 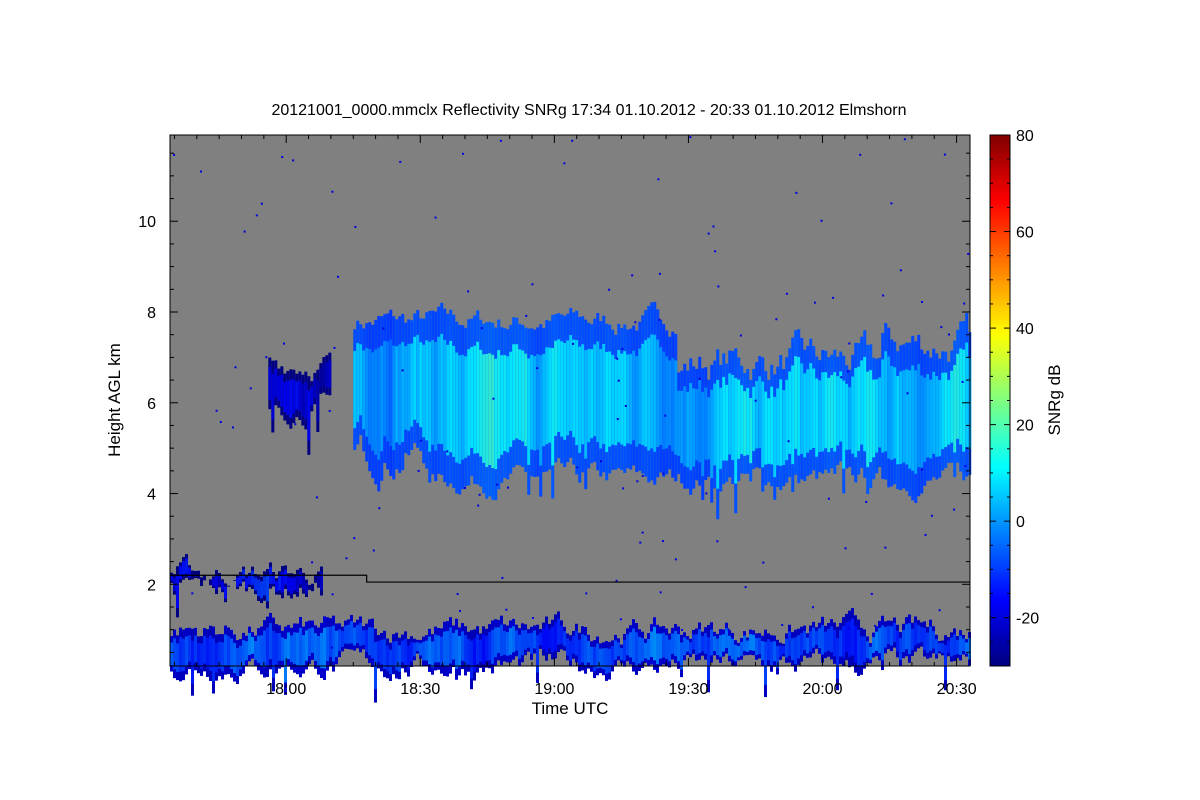 I want to click on colorbar-tick-label: 40, so click(x=1025, y=329).